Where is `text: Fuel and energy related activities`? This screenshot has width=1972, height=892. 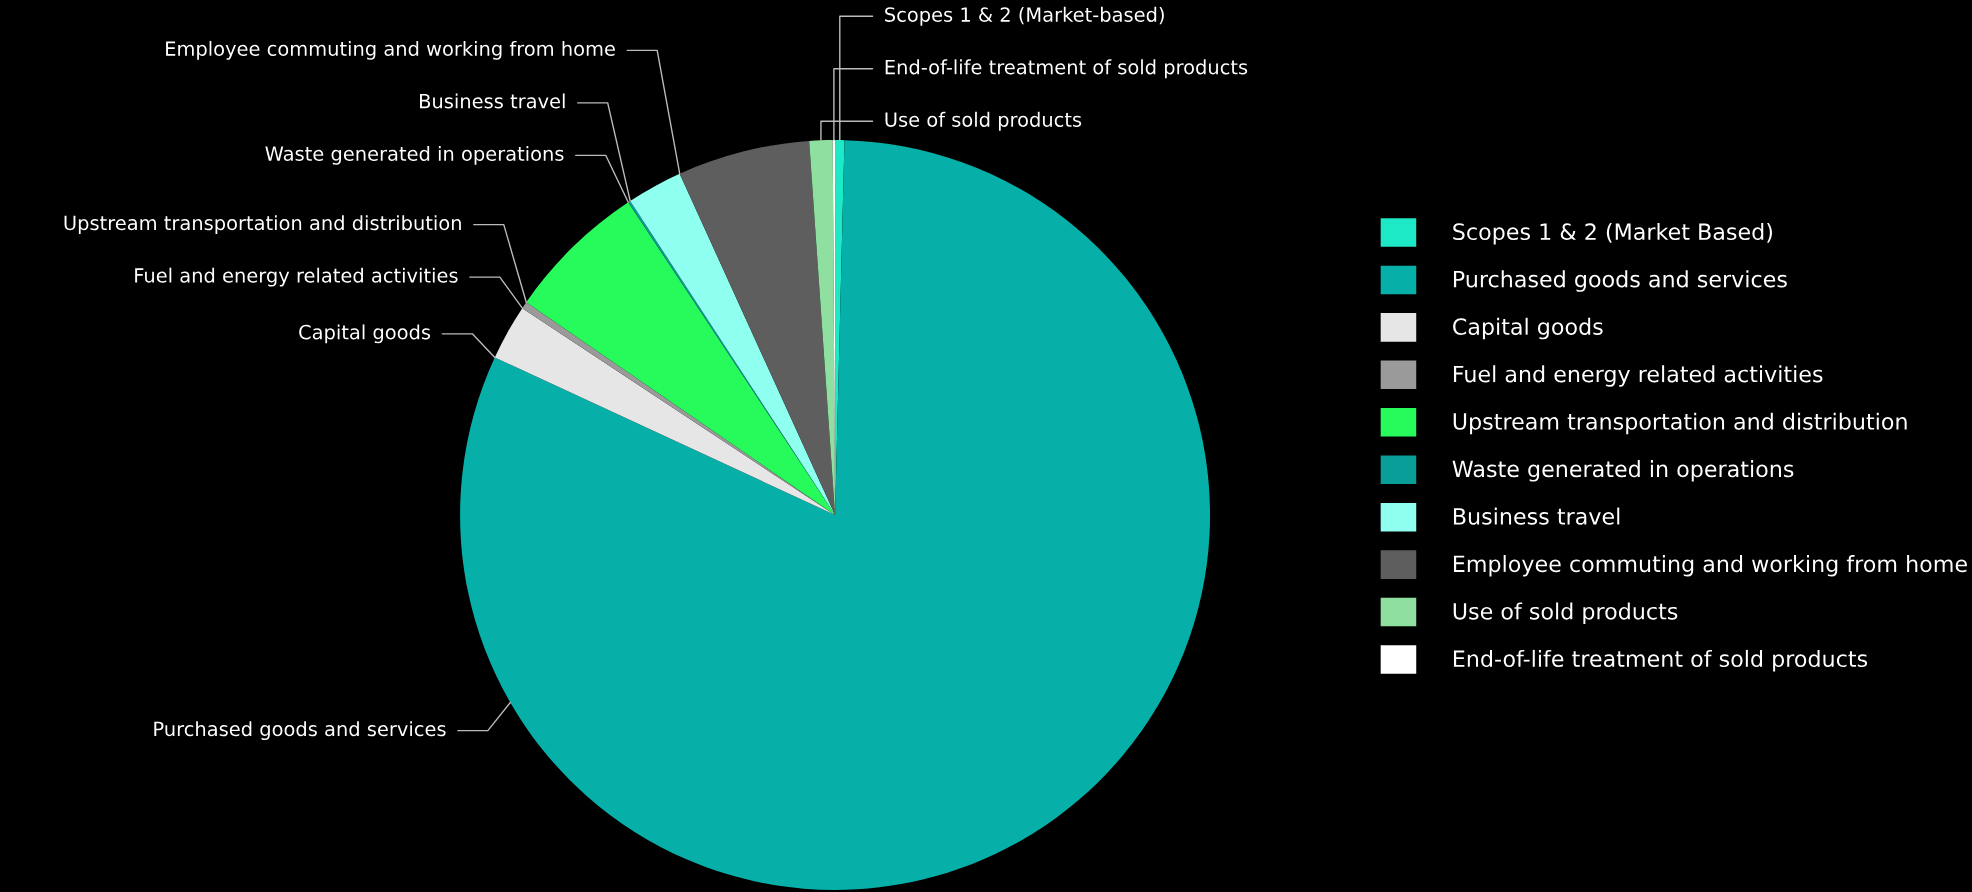 text: Fuel and energy related activities is located at coordinates (296, 277).